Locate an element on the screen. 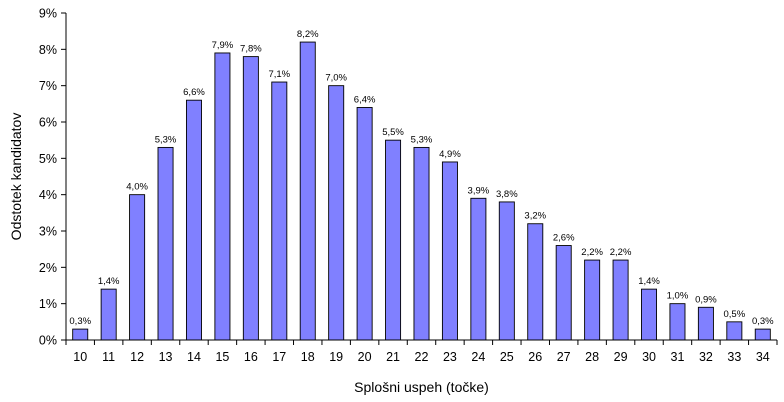 This screenshot has width=784, height=402. x-tick-label: 10 is located at coordinates (80, 357).